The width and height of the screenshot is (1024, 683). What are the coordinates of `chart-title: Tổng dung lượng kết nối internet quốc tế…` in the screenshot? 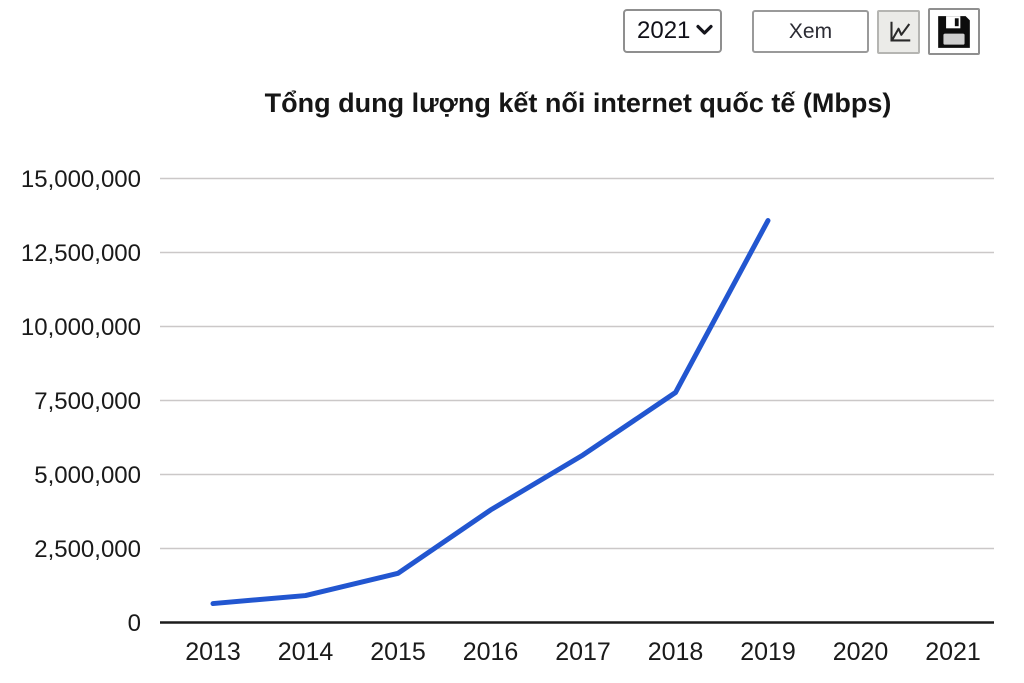 It's located at (578, 103).